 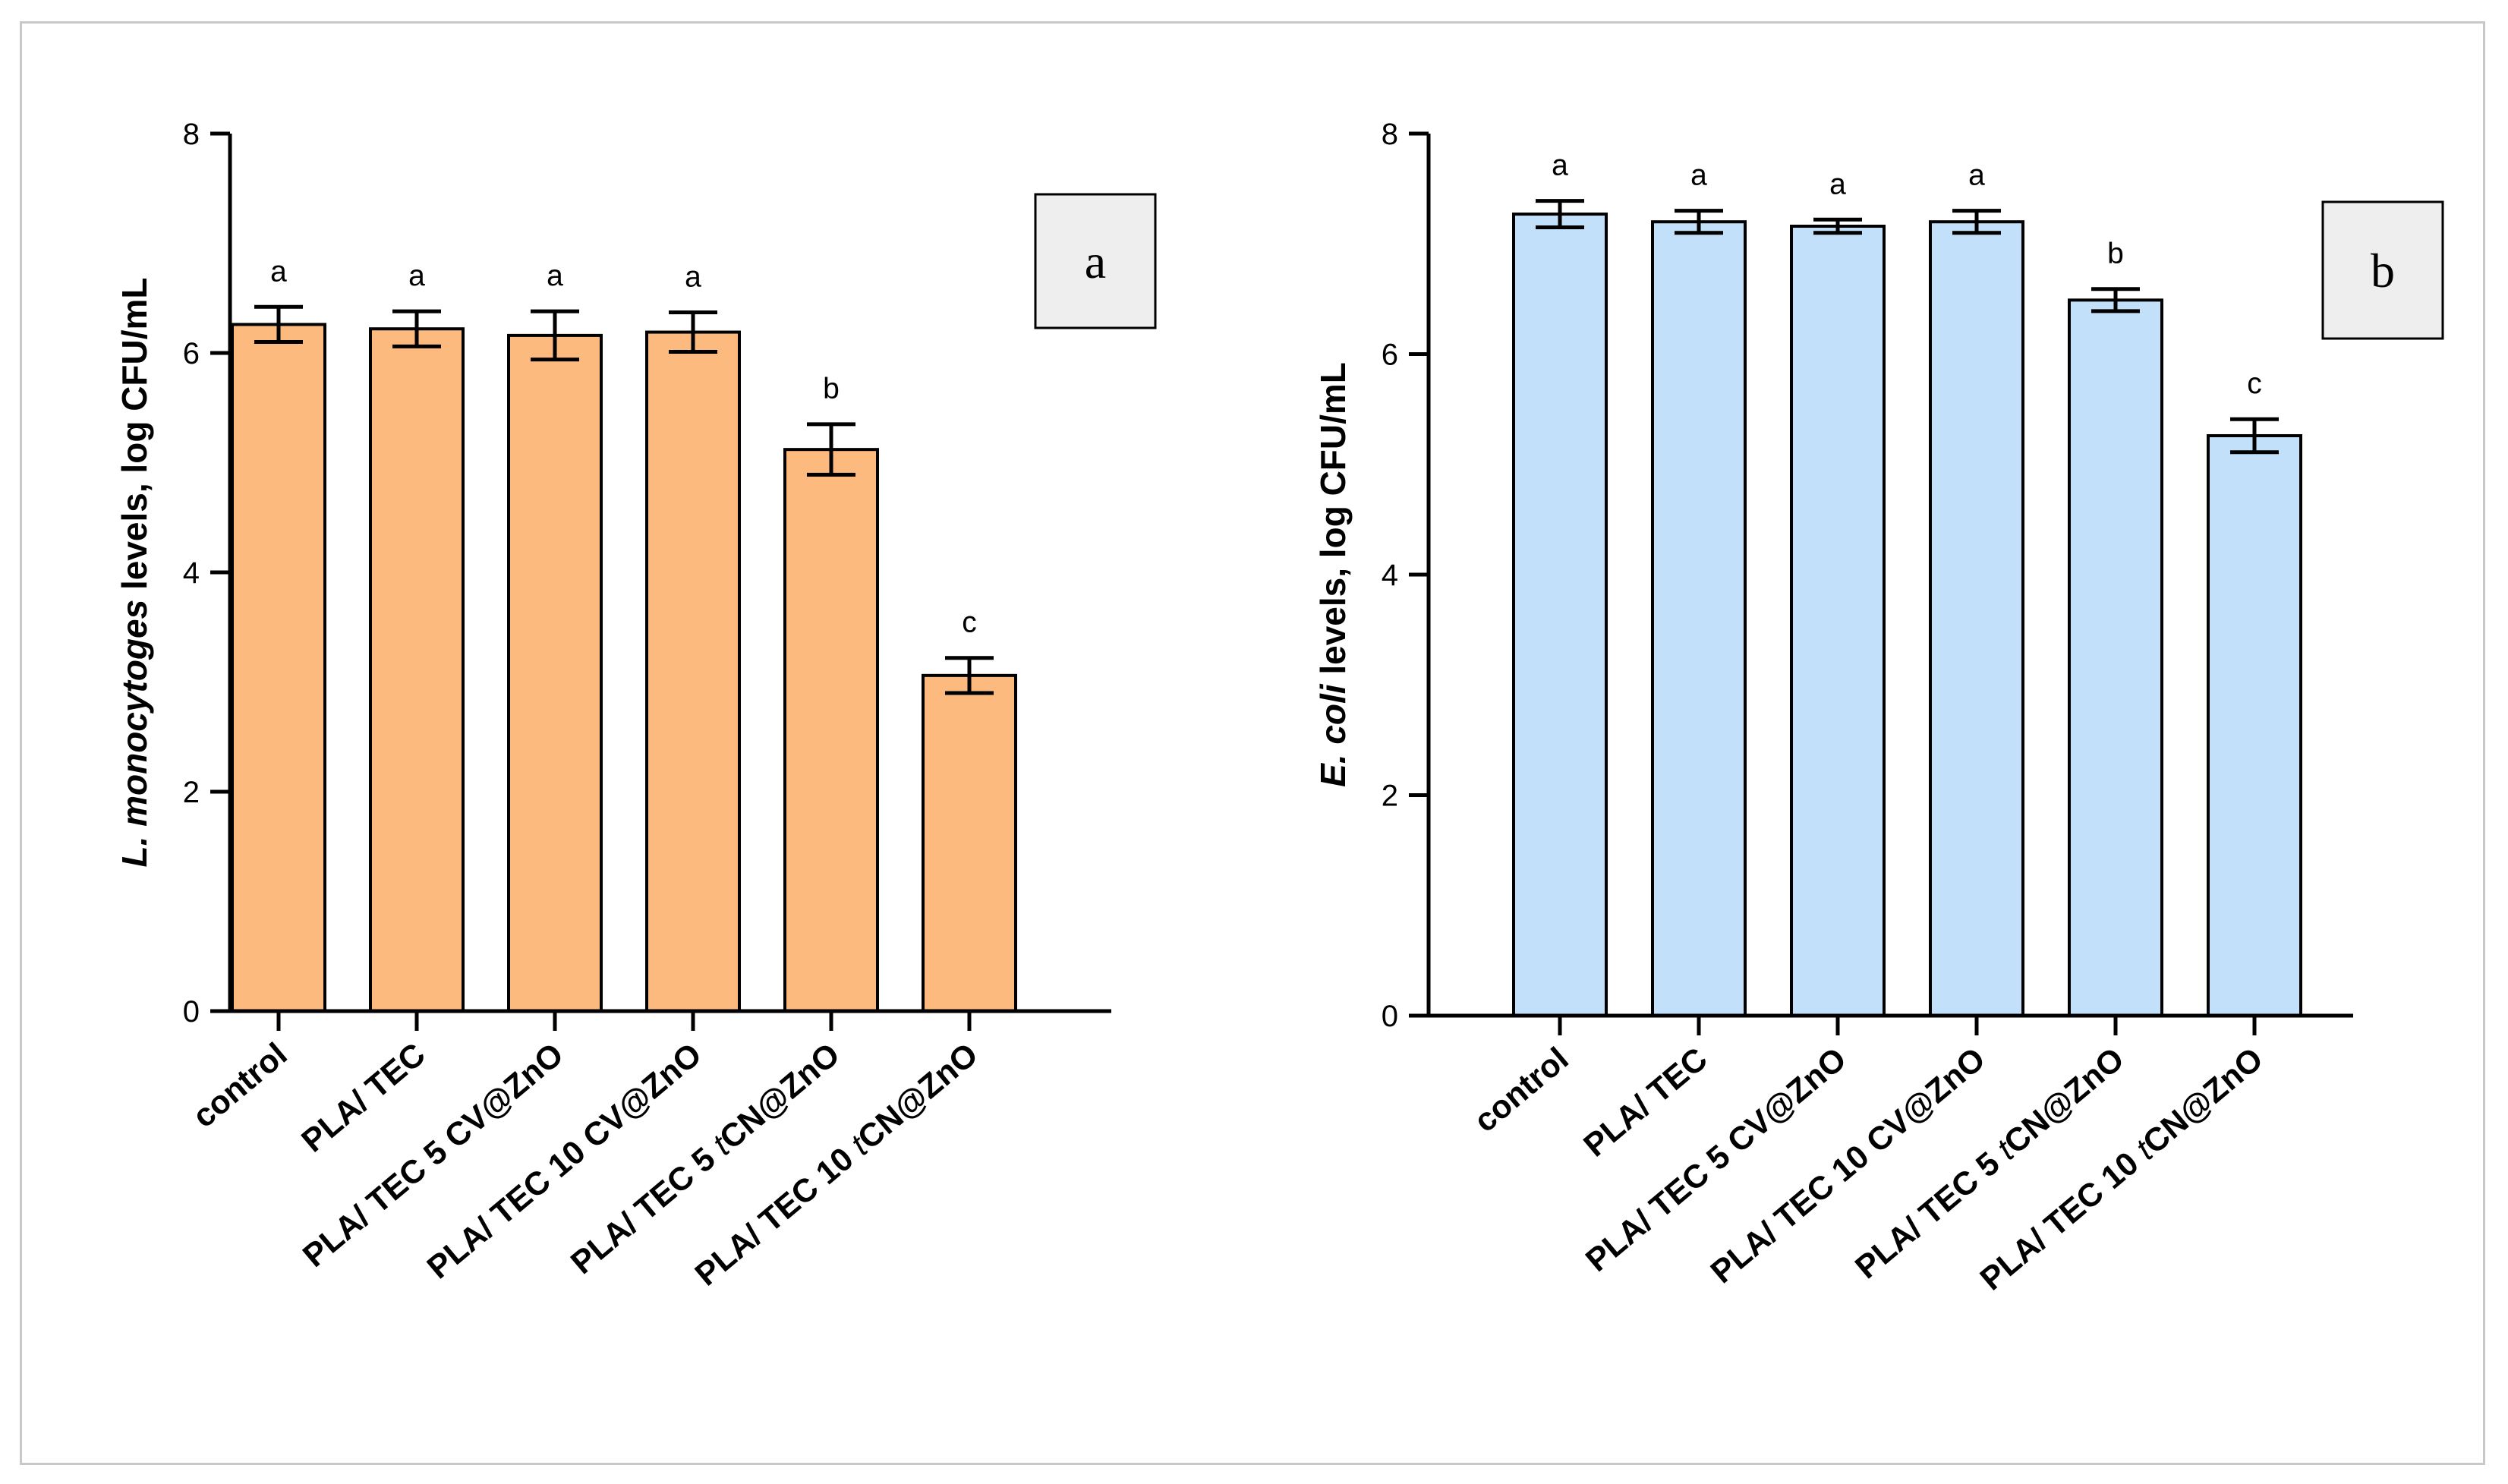 I want to click on y-axis-label: E. coli levels, log CFU/mL, so click(x=1333, y=574).